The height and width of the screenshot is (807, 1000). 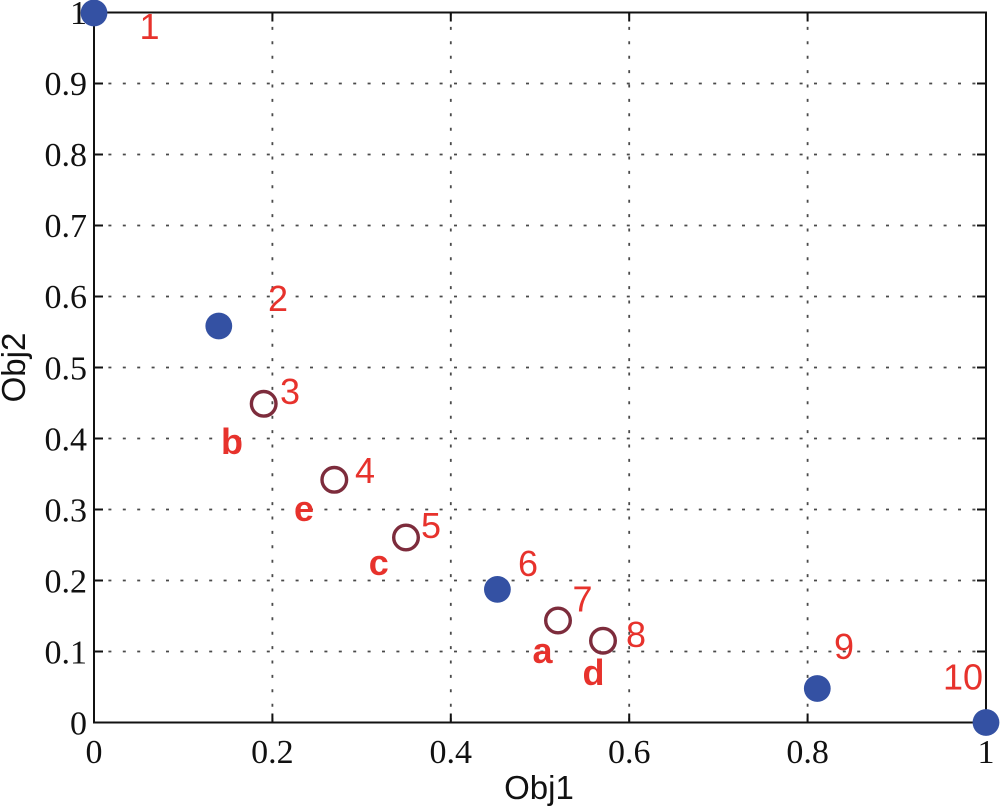 What do you see at coordinates (594, 672) in the screenshot?
I see `svg-text: d` at bounding box center [594, 672].